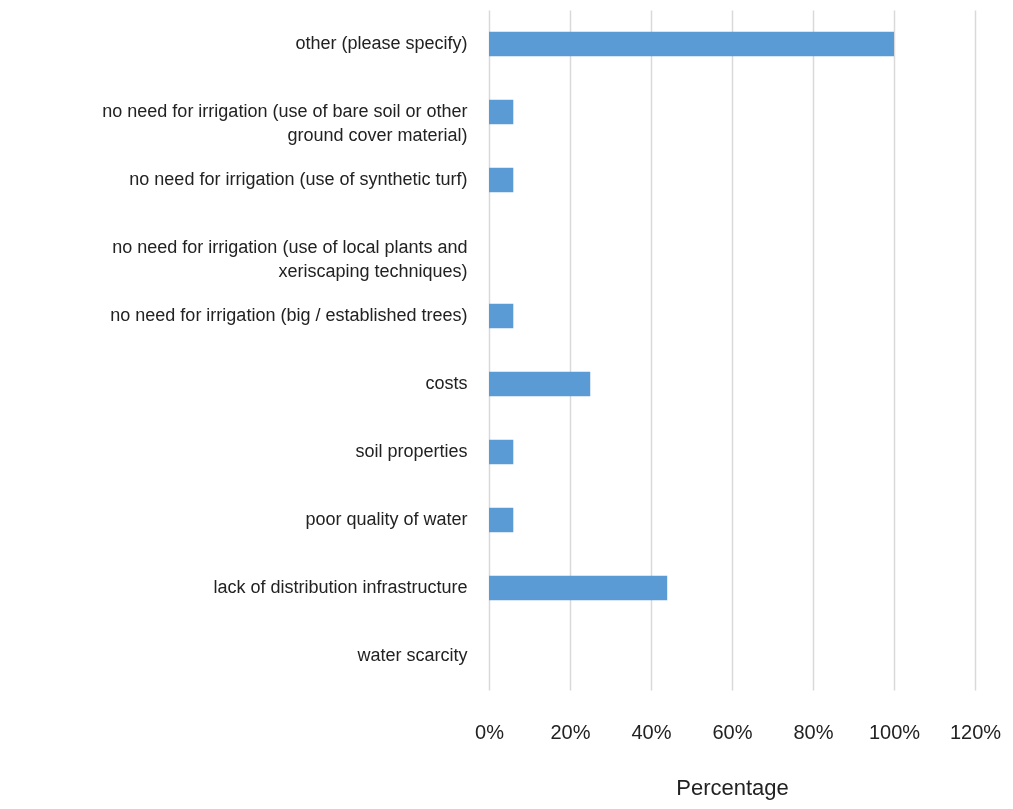  I want to click on x-tick-label: 0%, so click(490, 731).